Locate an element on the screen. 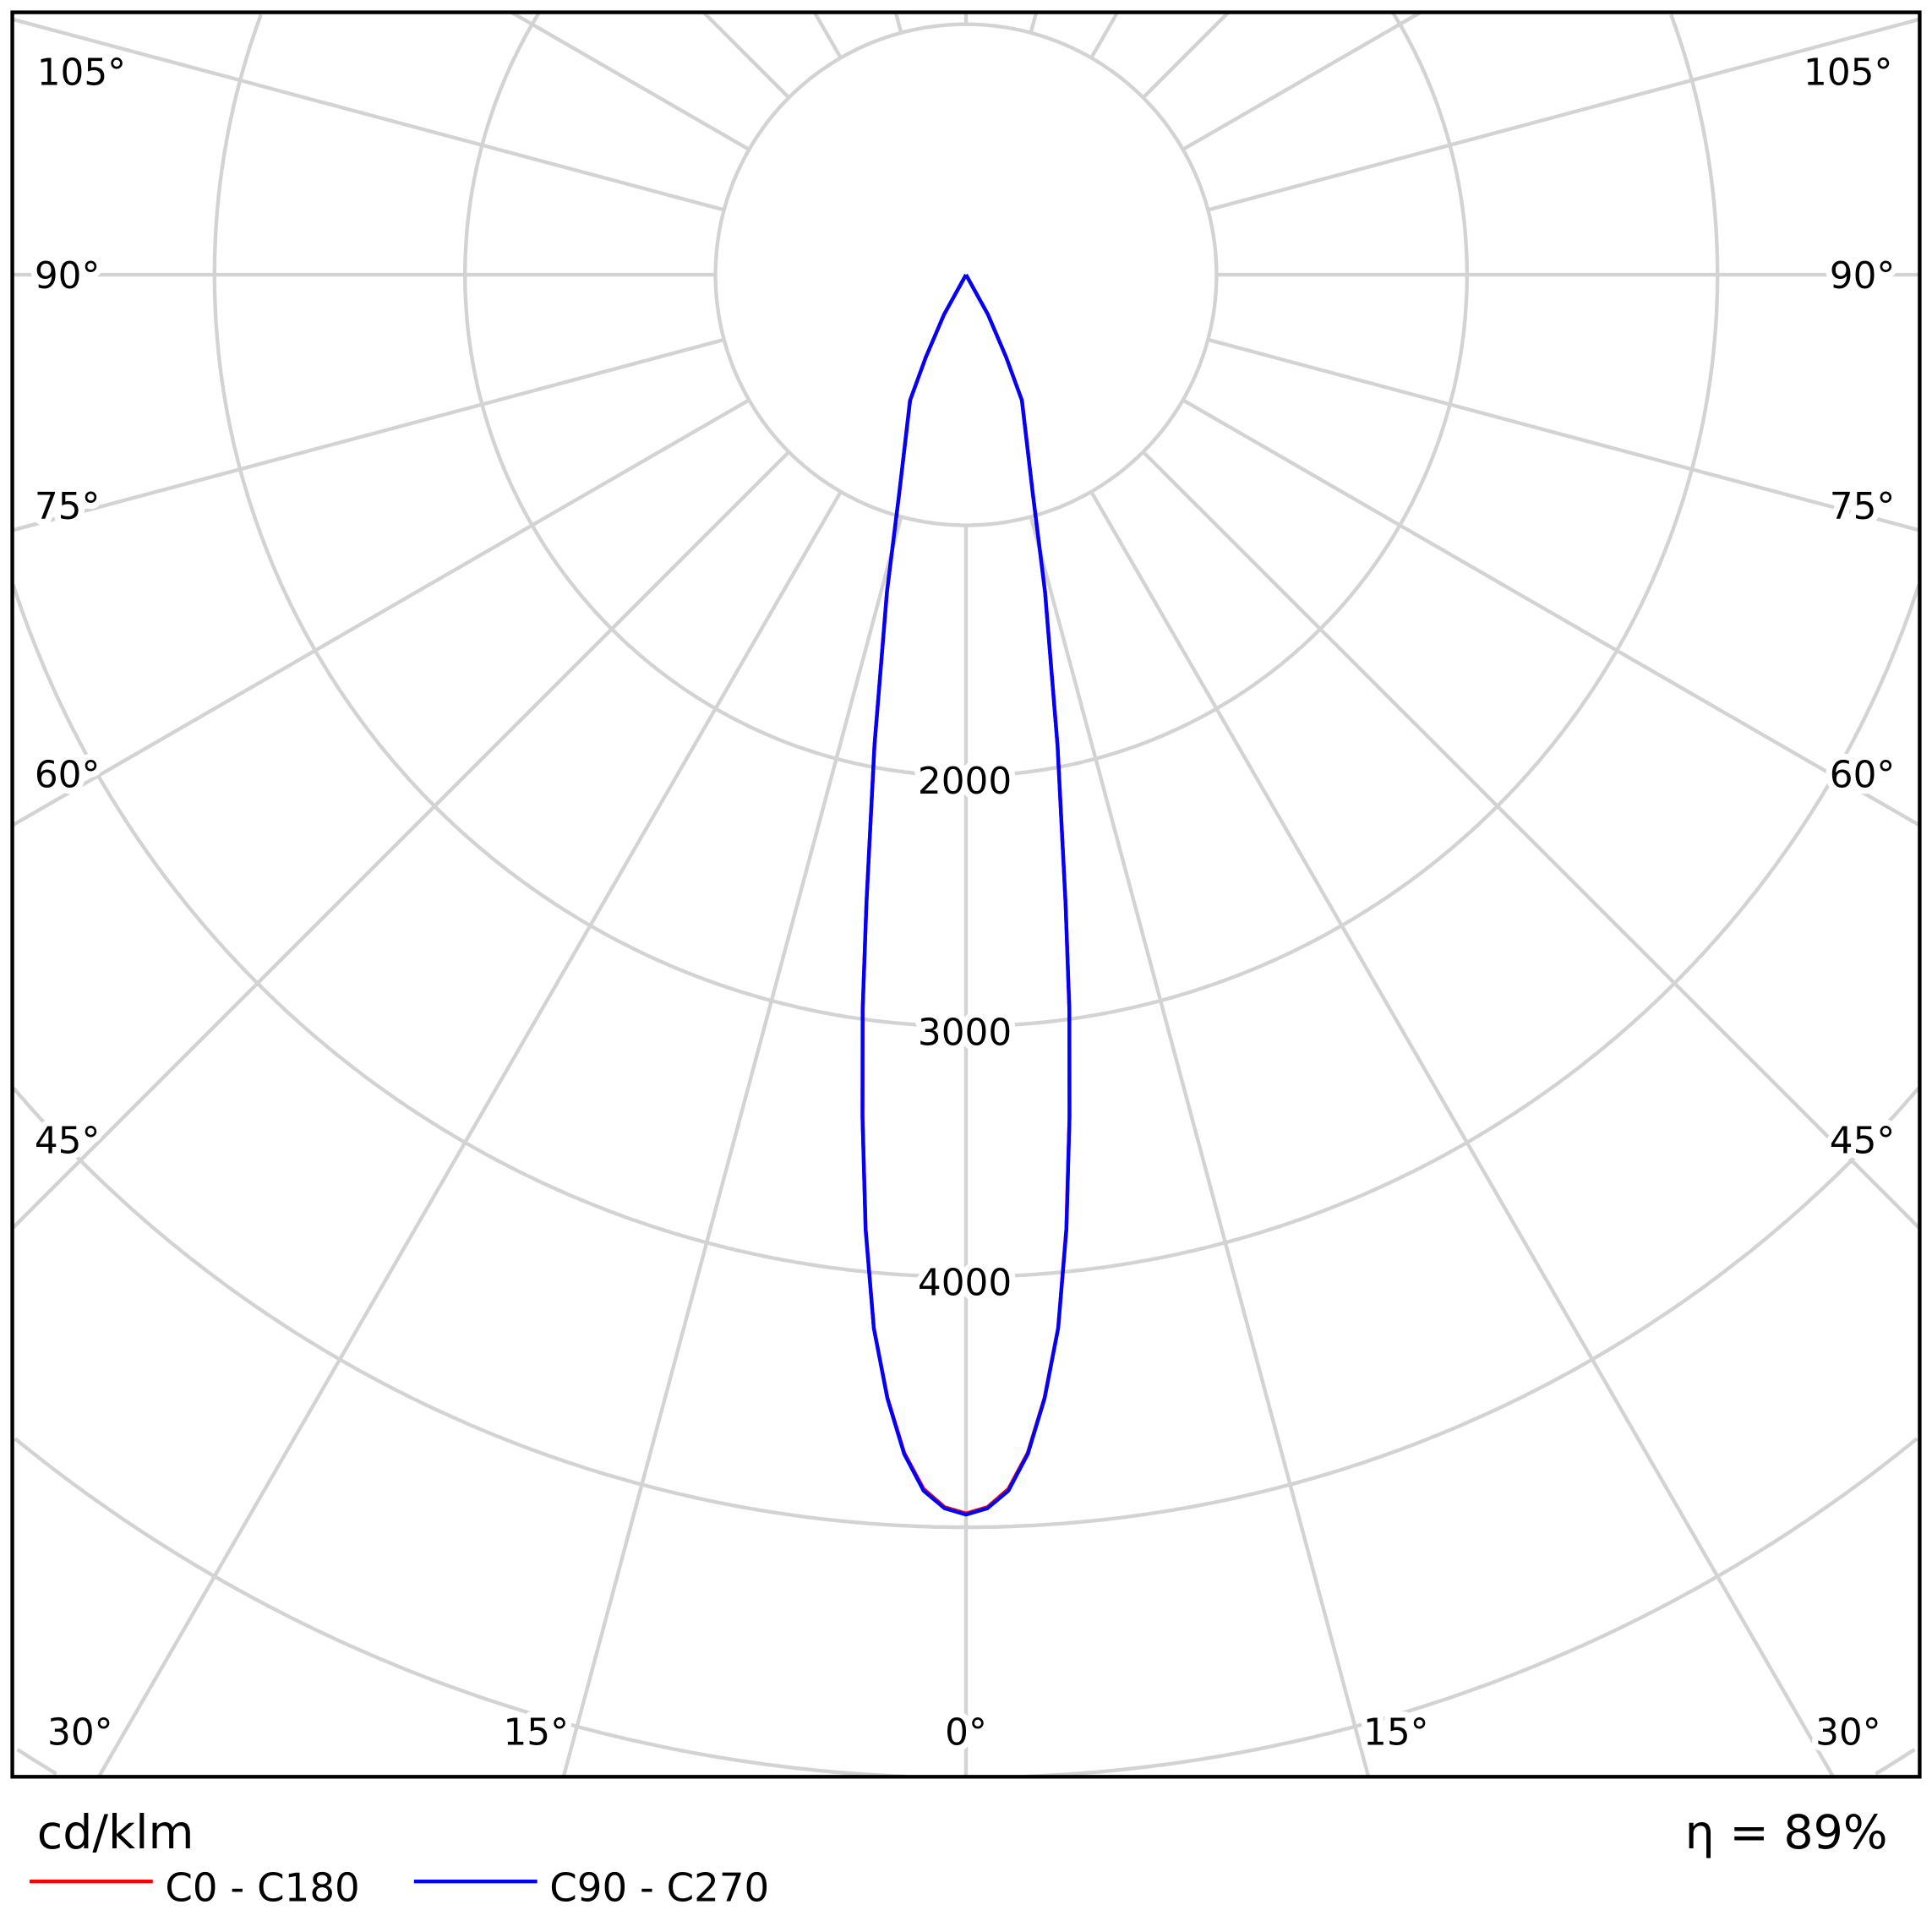 This screenshot has width=1932, height=1932. angle-label-left: 45° is located at coordinates (68, 1141).